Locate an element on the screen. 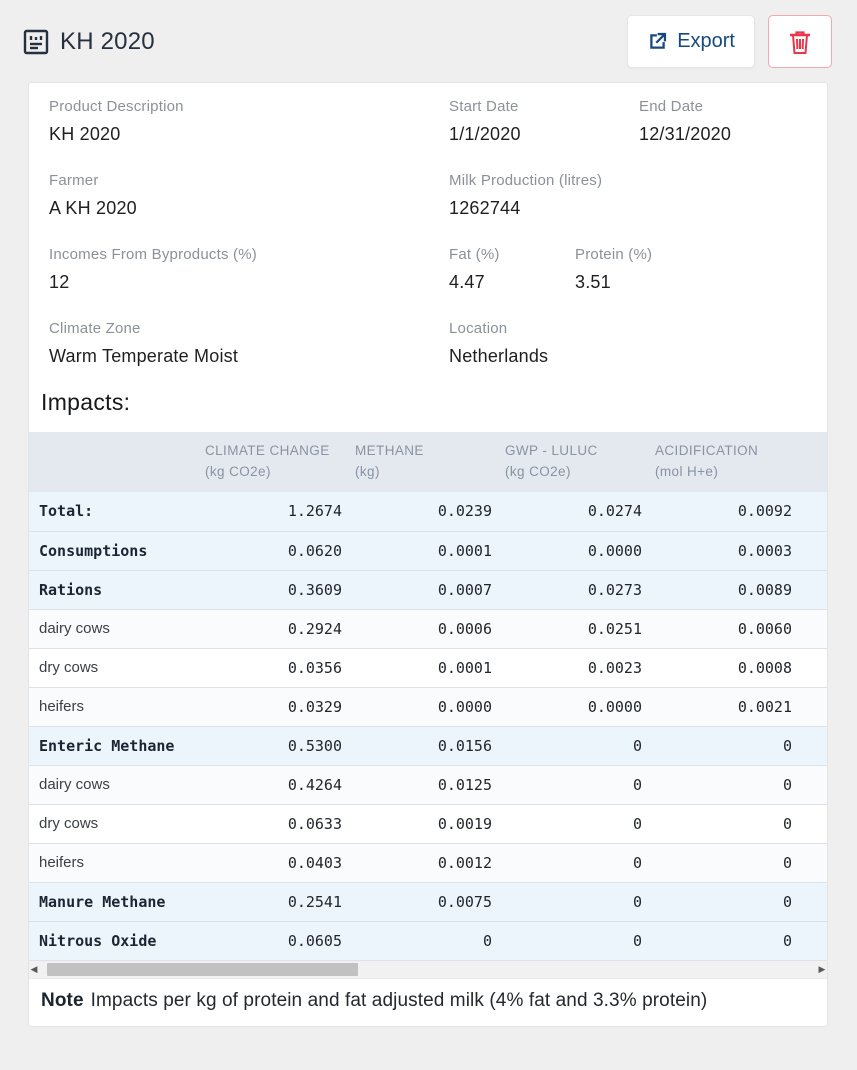  field-value: 1/1/2020 is located at coordinates (485, 134).